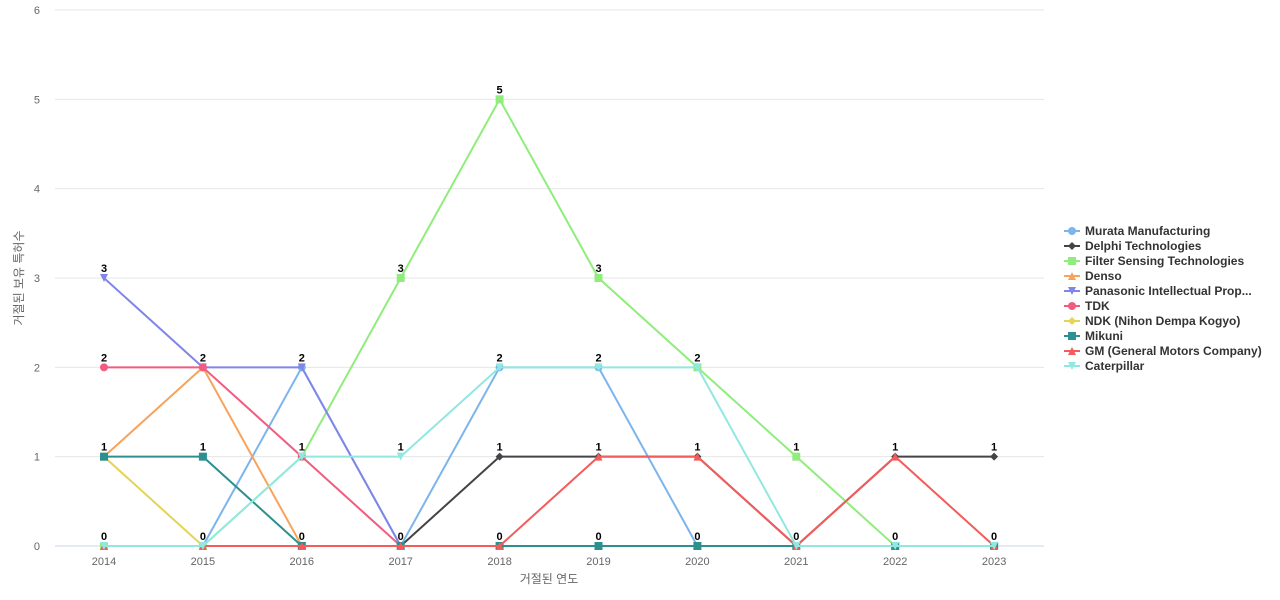  What do you see at coordinates (37, 547) in the screenshot?
I see `y-tick-label: 0` at bounding box center [37, 547].